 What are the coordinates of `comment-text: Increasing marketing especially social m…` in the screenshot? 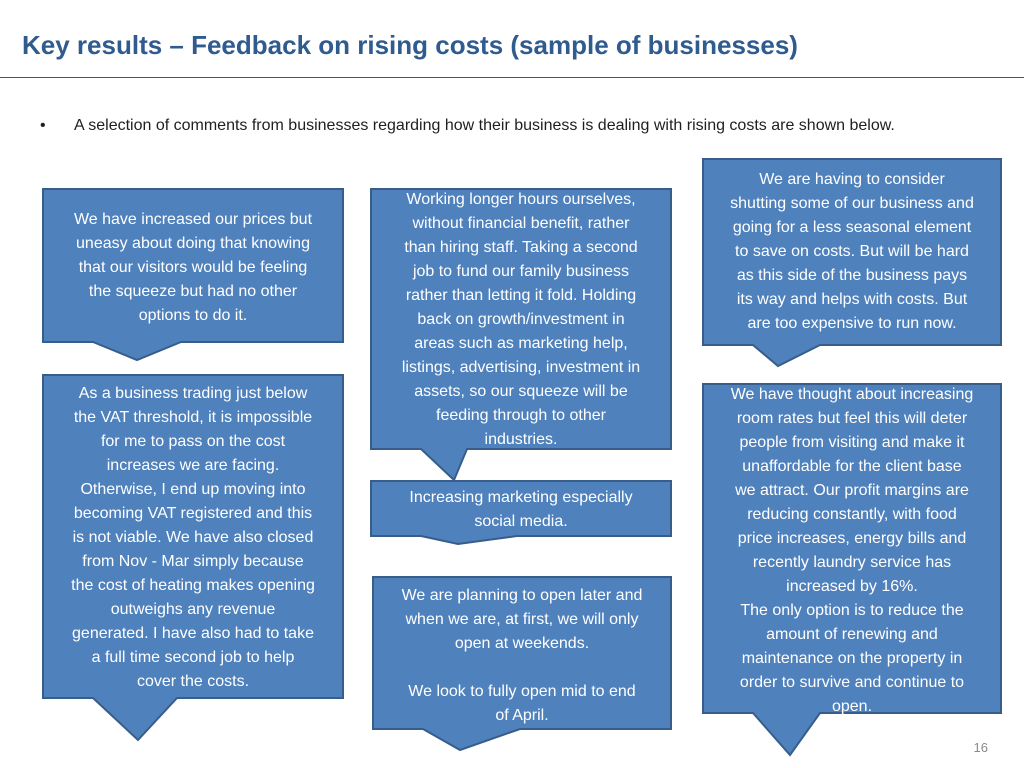 It's located at (521, 509).